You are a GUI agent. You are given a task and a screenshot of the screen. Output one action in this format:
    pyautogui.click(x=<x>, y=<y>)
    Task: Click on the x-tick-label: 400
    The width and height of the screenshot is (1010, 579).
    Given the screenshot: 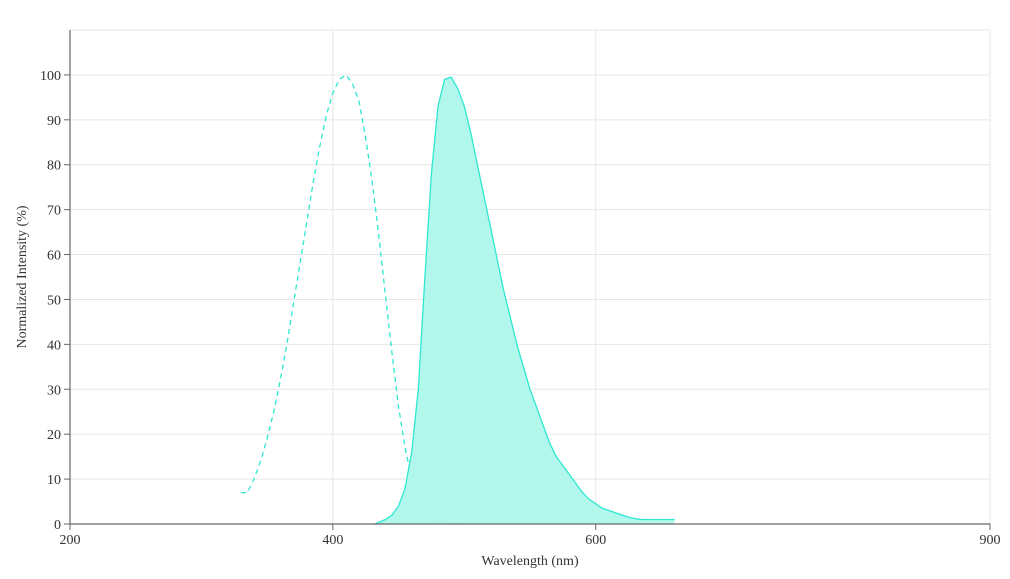 What is the action you would take?
    pyautogui.click(x=332, y=540)
    